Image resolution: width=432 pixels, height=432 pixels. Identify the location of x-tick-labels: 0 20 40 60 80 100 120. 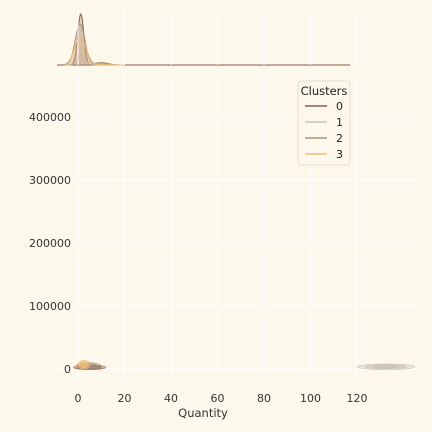
(221, 398).